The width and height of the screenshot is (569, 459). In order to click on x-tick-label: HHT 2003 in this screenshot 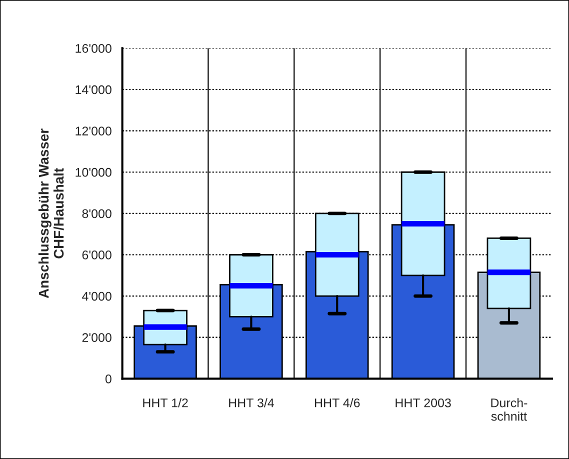, I will do `click(423, 403)`.